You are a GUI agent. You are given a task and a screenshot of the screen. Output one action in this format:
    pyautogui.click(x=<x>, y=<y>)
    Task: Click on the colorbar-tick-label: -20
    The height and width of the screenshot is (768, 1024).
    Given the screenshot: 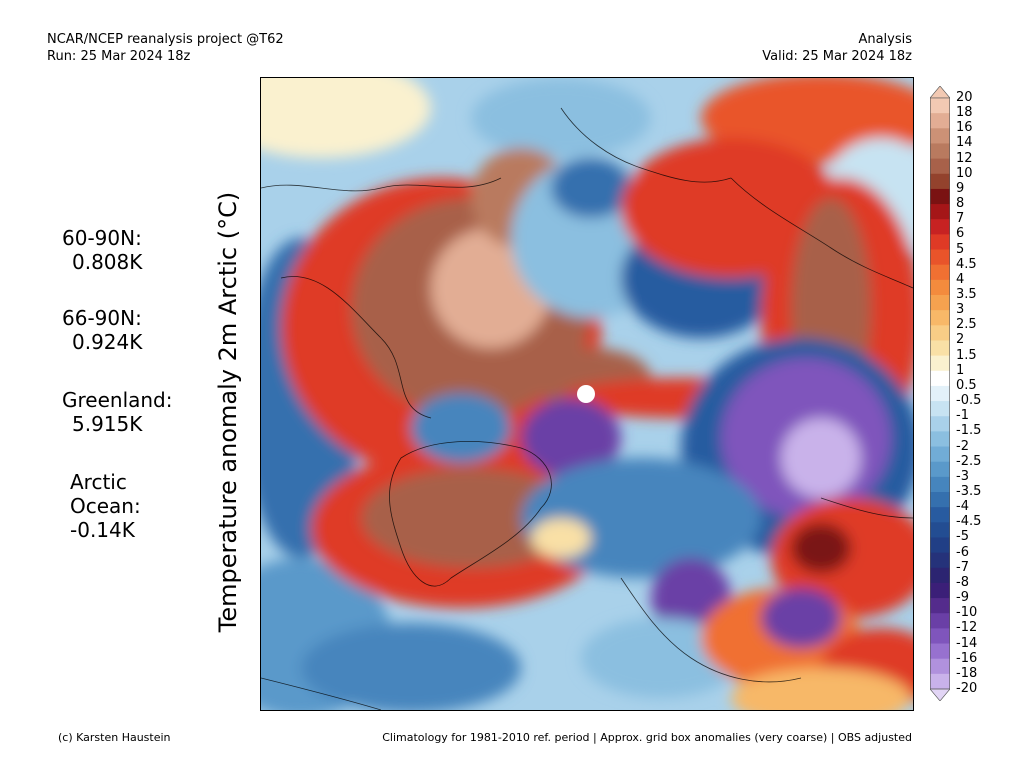 What is the action you would take?
    pyautogui.click(x=967, y=688)
    